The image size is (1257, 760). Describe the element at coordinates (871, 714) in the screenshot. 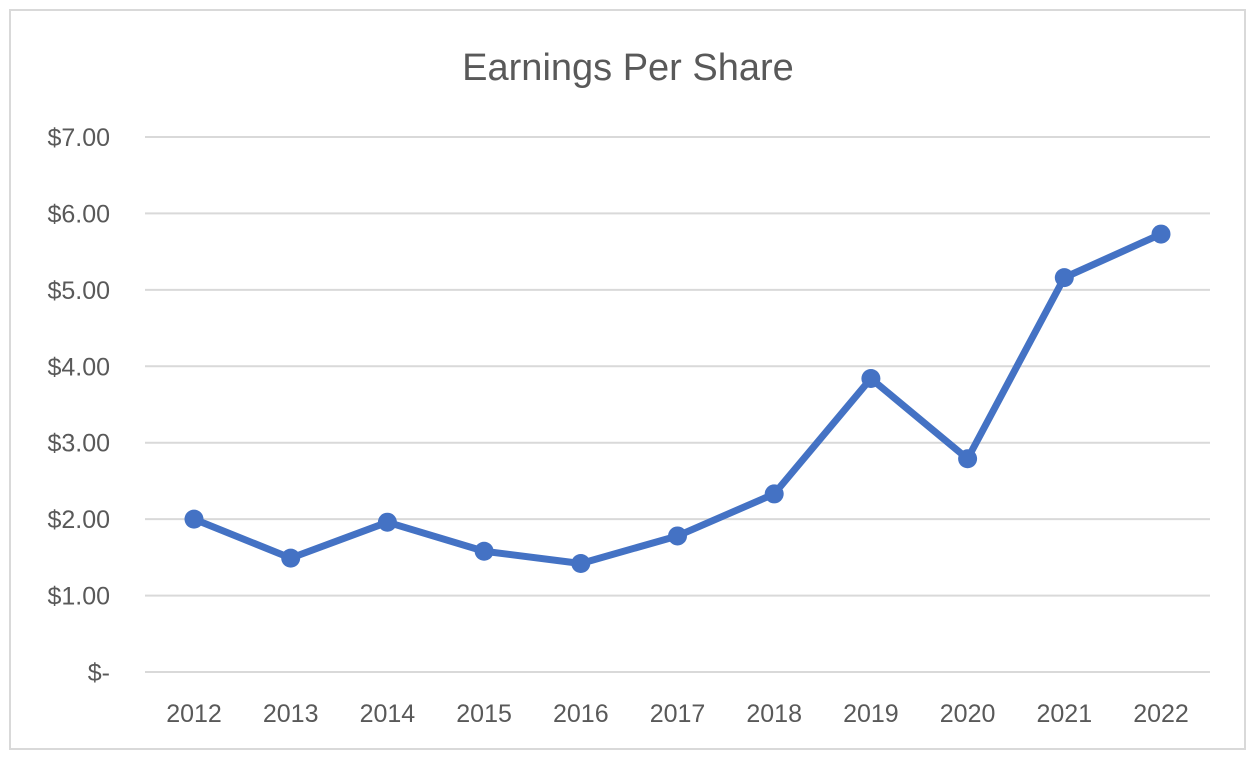

I see `x-tick-label: 2019` at that location.